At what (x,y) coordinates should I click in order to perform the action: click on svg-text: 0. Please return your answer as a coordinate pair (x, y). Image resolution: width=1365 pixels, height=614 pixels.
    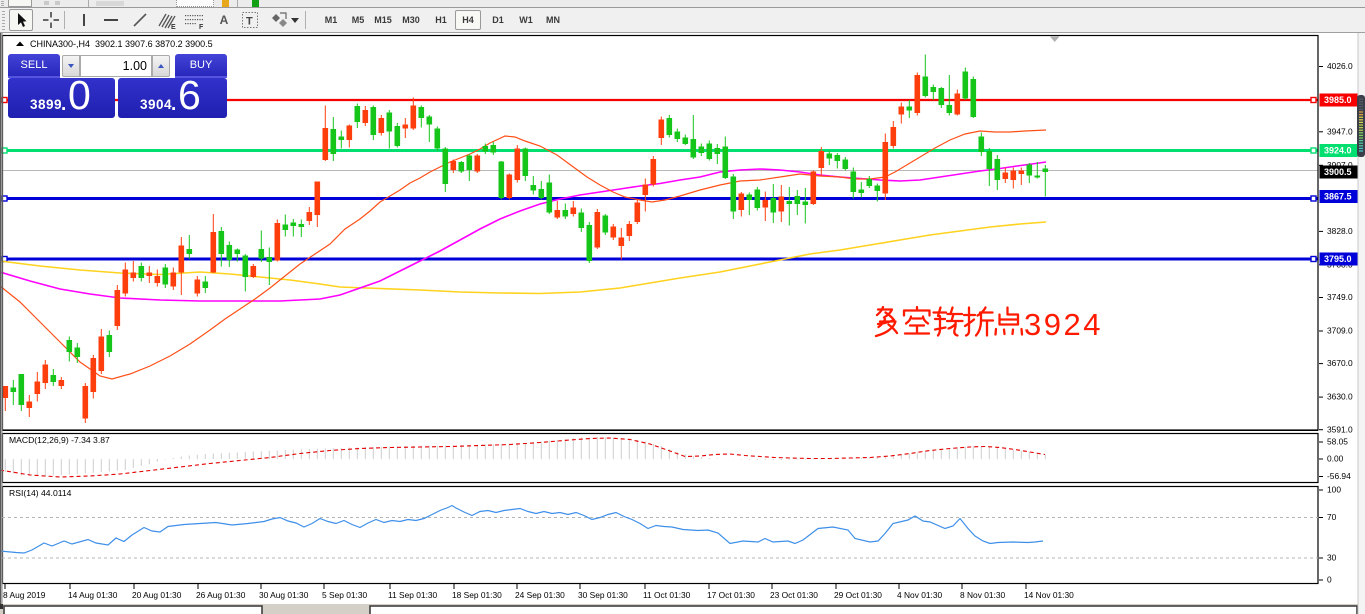
    Looking at the image, I should click on (1329, 580).